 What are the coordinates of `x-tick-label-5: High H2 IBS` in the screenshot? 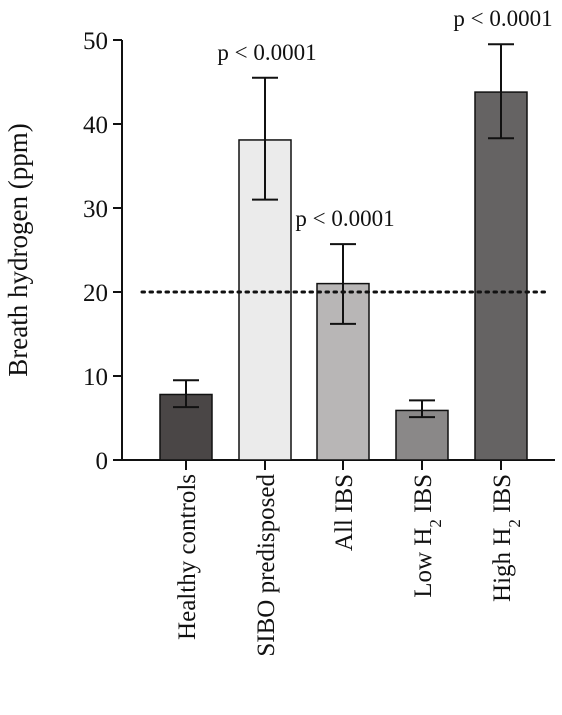 It's located at (506, 538).